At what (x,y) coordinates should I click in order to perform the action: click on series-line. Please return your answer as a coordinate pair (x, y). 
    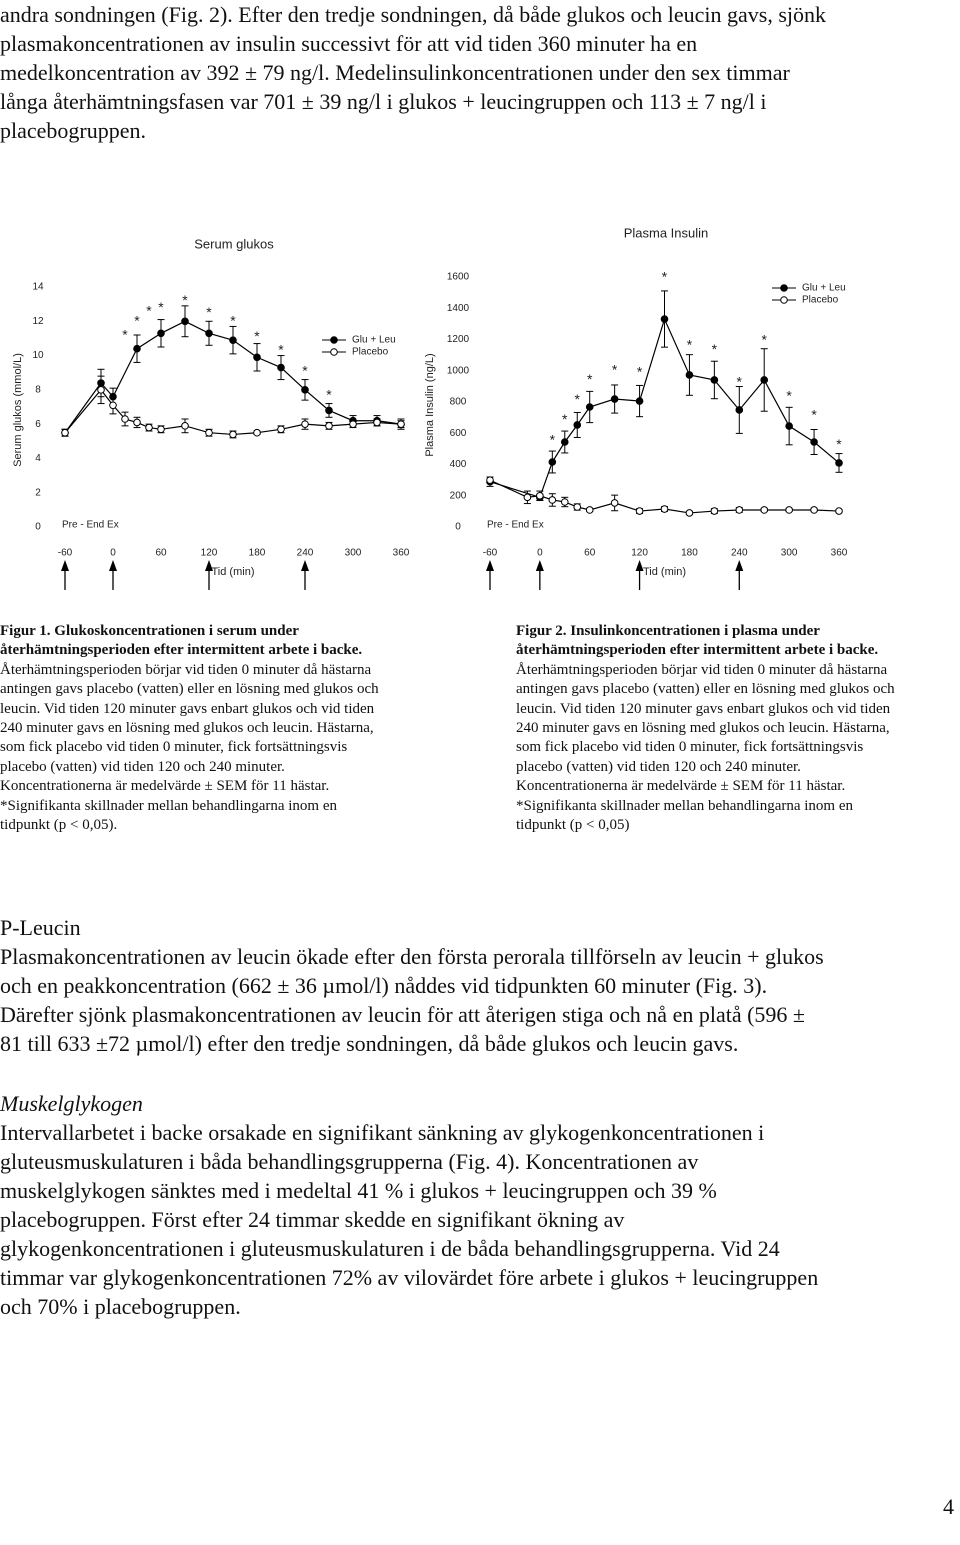
    Looking at the image, I should click on (664, 408).